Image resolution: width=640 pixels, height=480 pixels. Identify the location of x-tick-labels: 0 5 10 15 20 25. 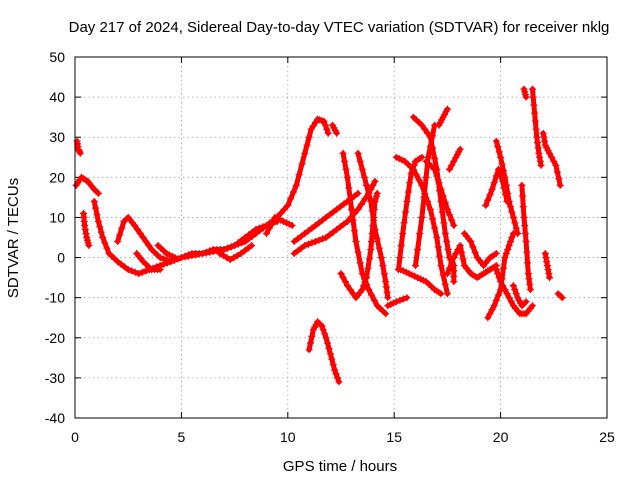
(343, 437).